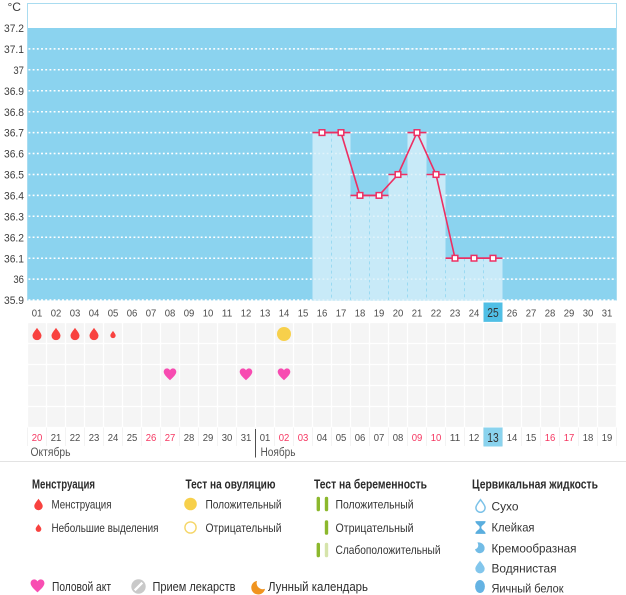 The image size is (626, 595). Describe the element at coordinates (14, 155) in the screenshot. I see `svg-text: 36.6` at that location.